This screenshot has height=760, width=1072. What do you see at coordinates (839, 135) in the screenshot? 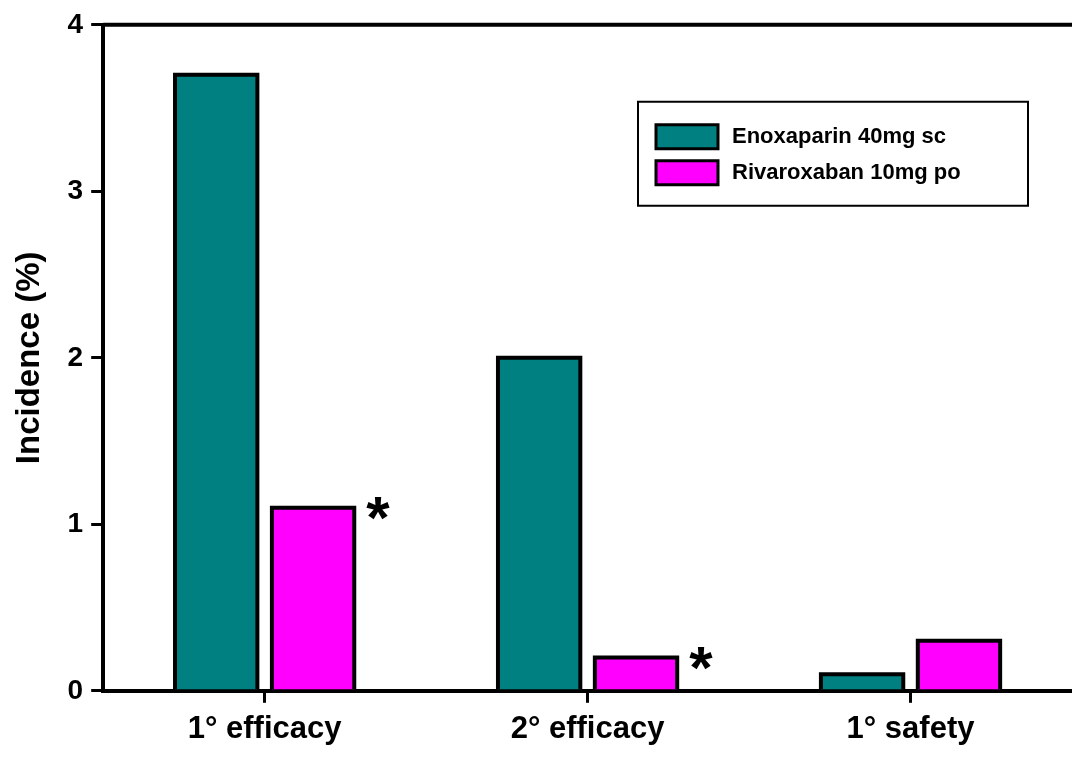
I see `legend-label: Enoxaparin 40mg sc` at bounding box center [839, 135].